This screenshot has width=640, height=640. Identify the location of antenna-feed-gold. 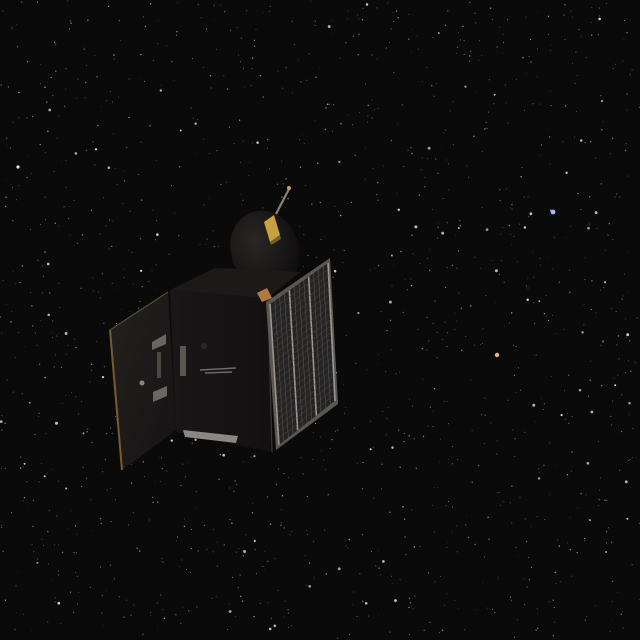
(272, 228).